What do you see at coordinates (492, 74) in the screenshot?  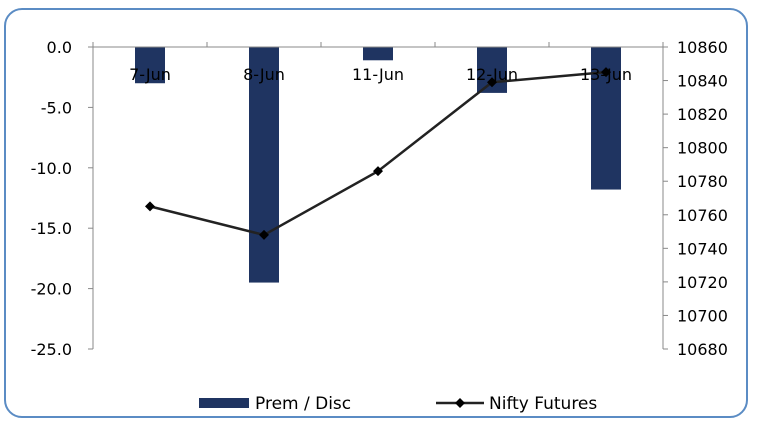 I see `category-label-12-jun: 12-Jun` at bounding box center [492, 74].